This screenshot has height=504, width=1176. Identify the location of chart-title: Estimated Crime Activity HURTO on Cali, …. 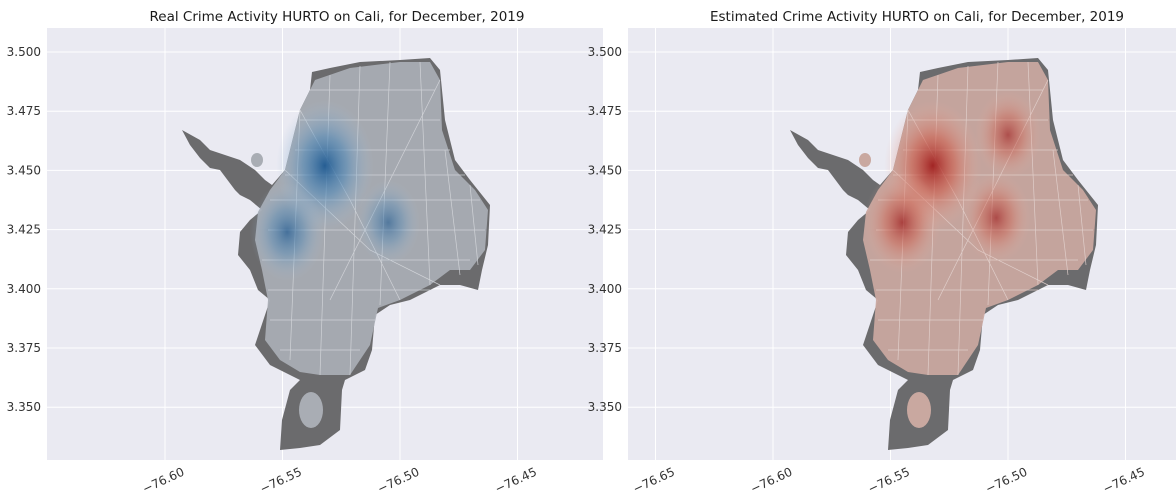
(917, 17).